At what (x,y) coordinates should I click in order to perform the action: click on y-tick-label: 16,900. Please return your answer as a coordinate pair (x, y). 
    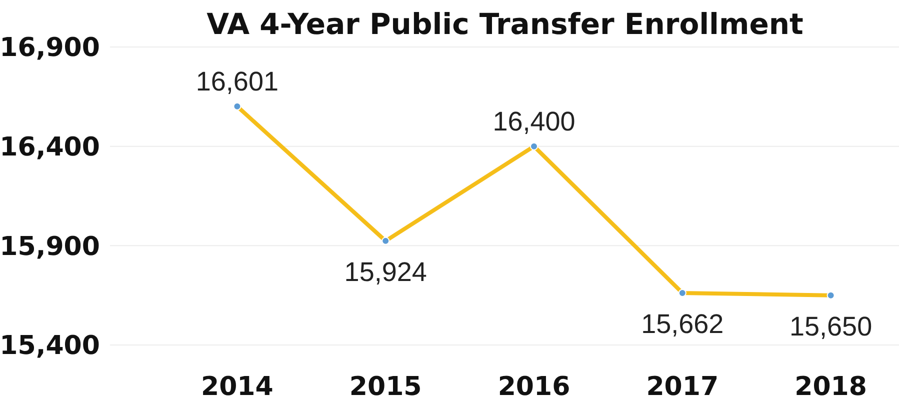
    Looking at the image, I should click on (50, 48).